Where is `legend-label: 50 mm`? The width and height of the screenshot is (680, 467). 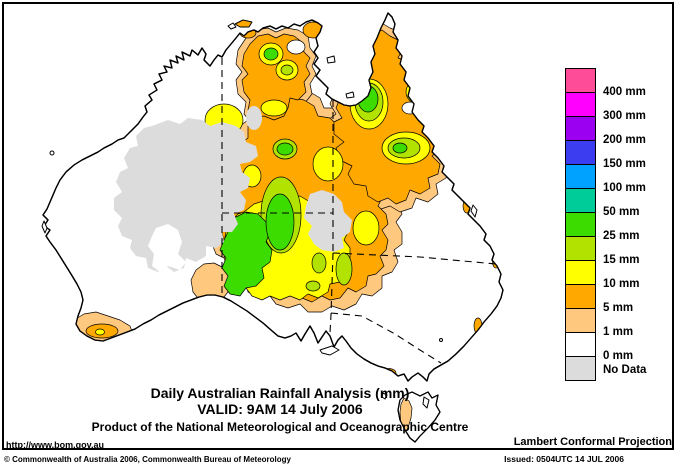
legend-label: 50 mm is located at coordinates (621, 212).